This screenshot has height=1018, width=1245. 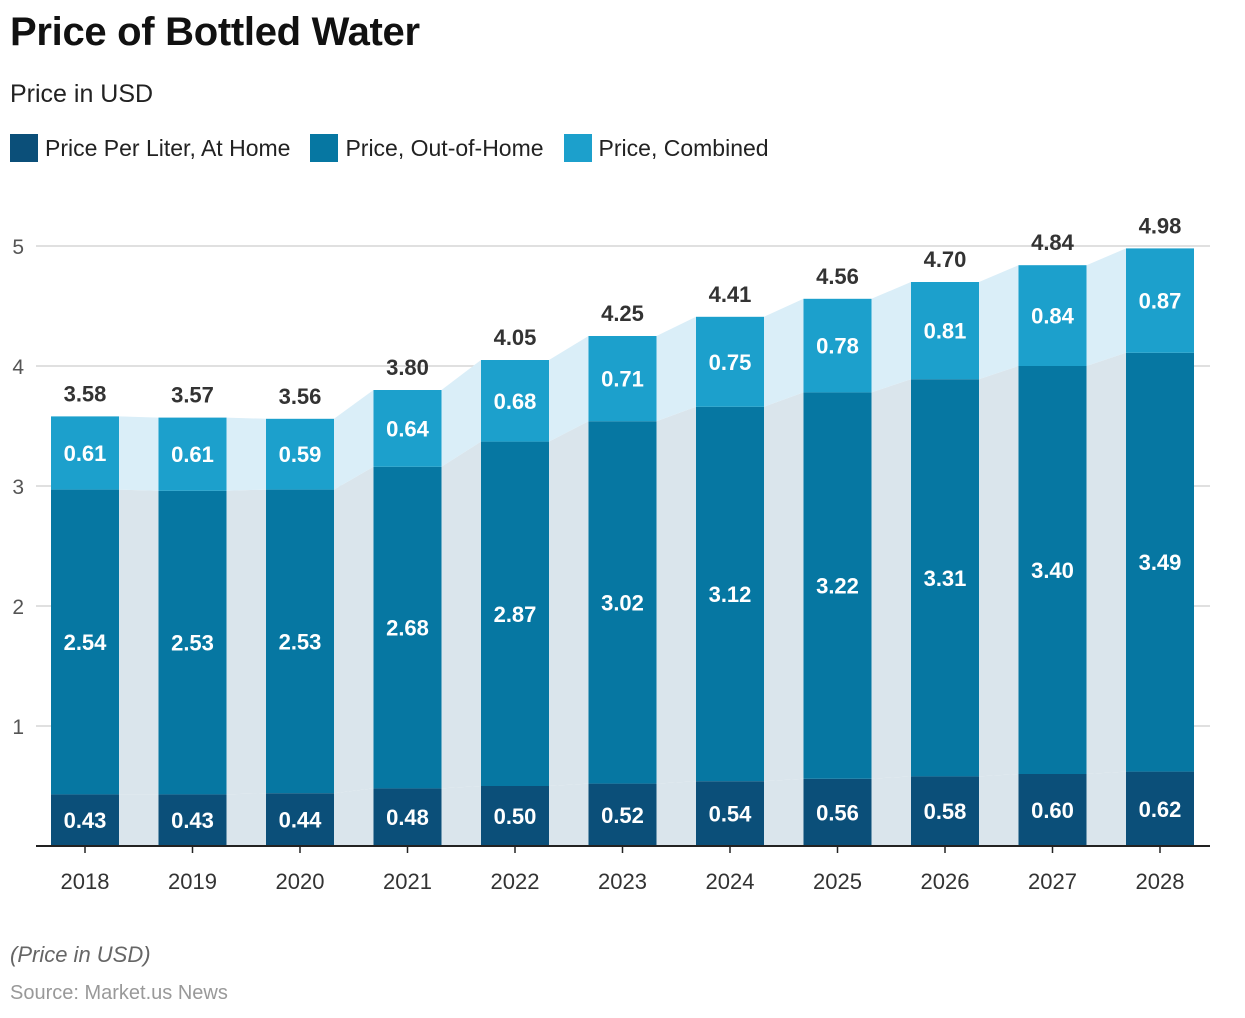 What do you see at coordinates (192, 881) in the screenshot?
I see `x-tick-label: 2019` at bounding box center [192, 881].